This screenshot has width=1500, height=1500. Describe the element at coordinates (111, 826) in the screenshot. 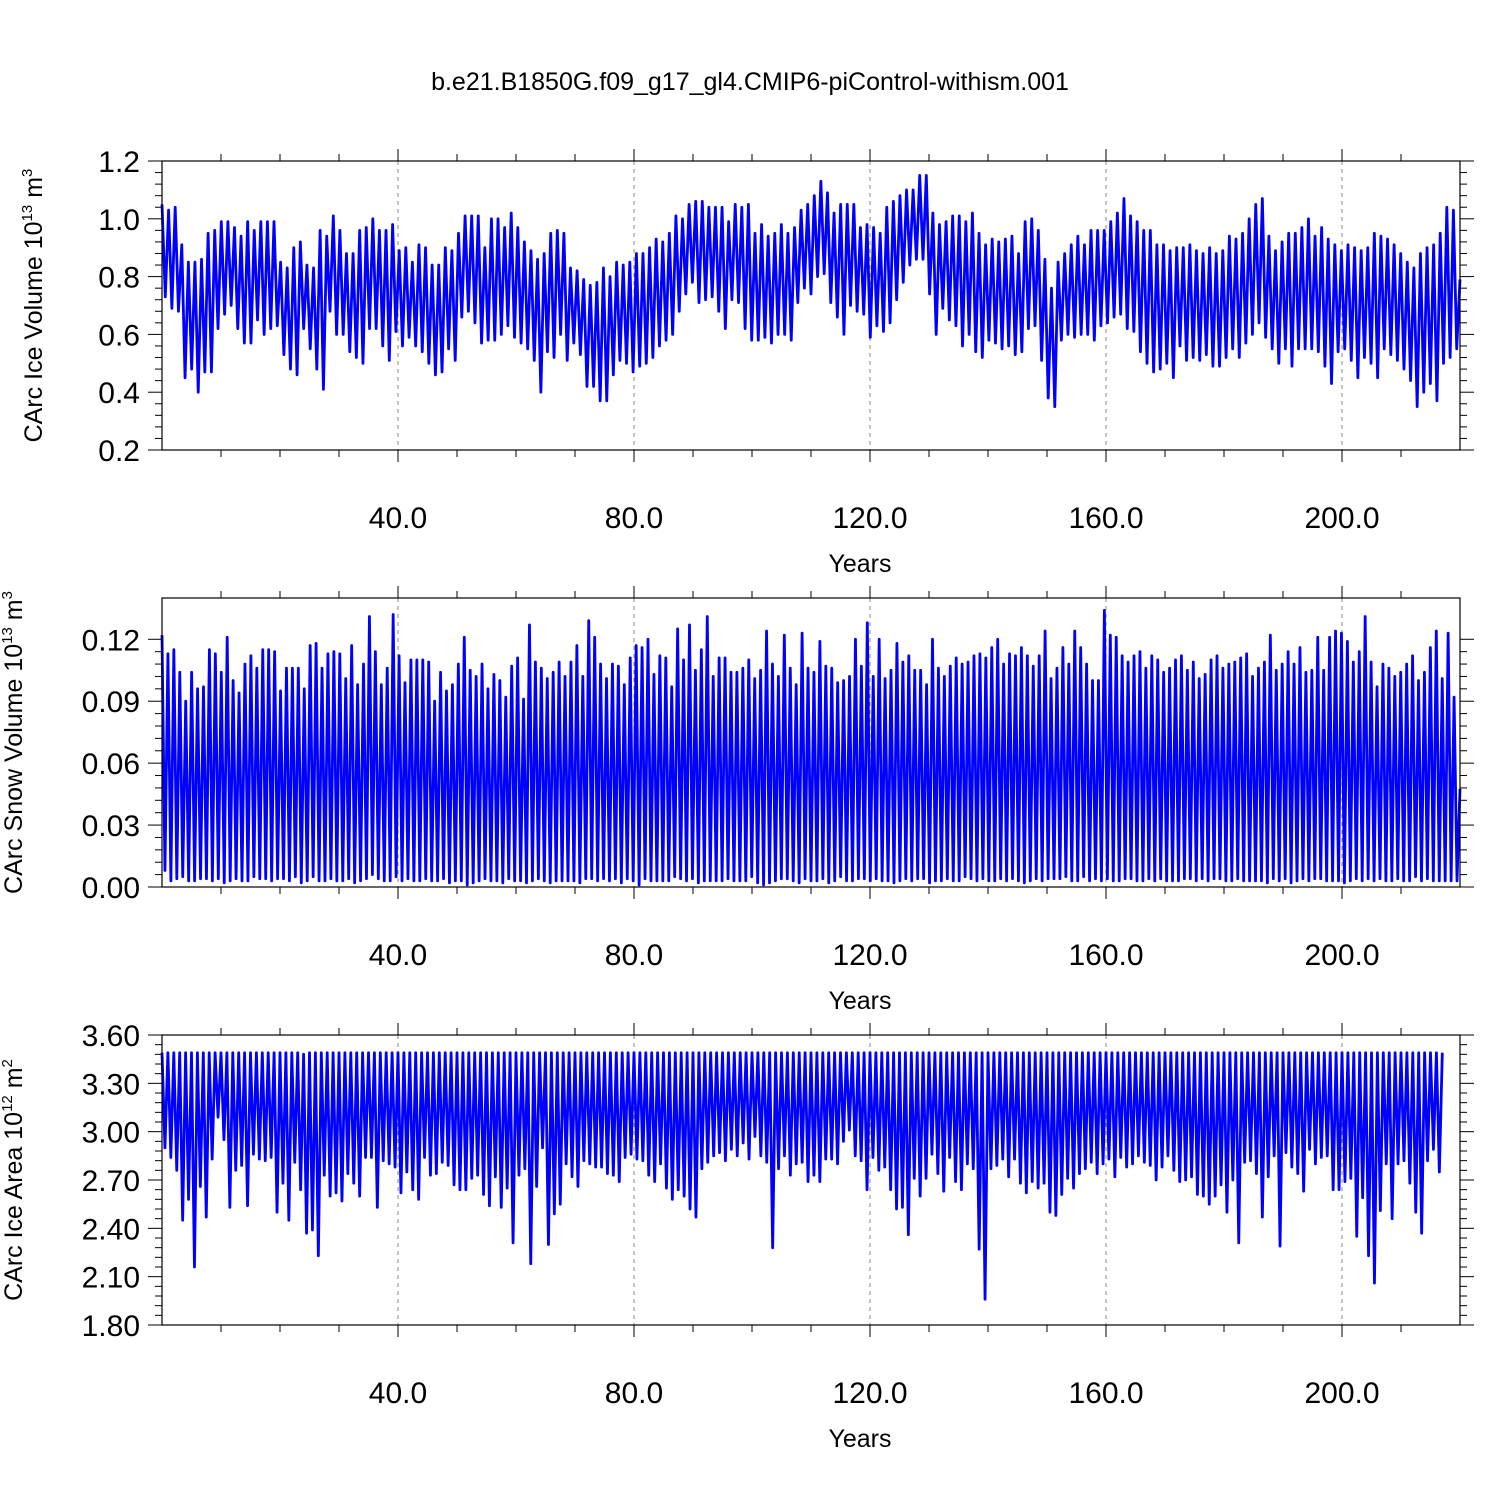

I see `y-tick-label: 0.03` at that location.